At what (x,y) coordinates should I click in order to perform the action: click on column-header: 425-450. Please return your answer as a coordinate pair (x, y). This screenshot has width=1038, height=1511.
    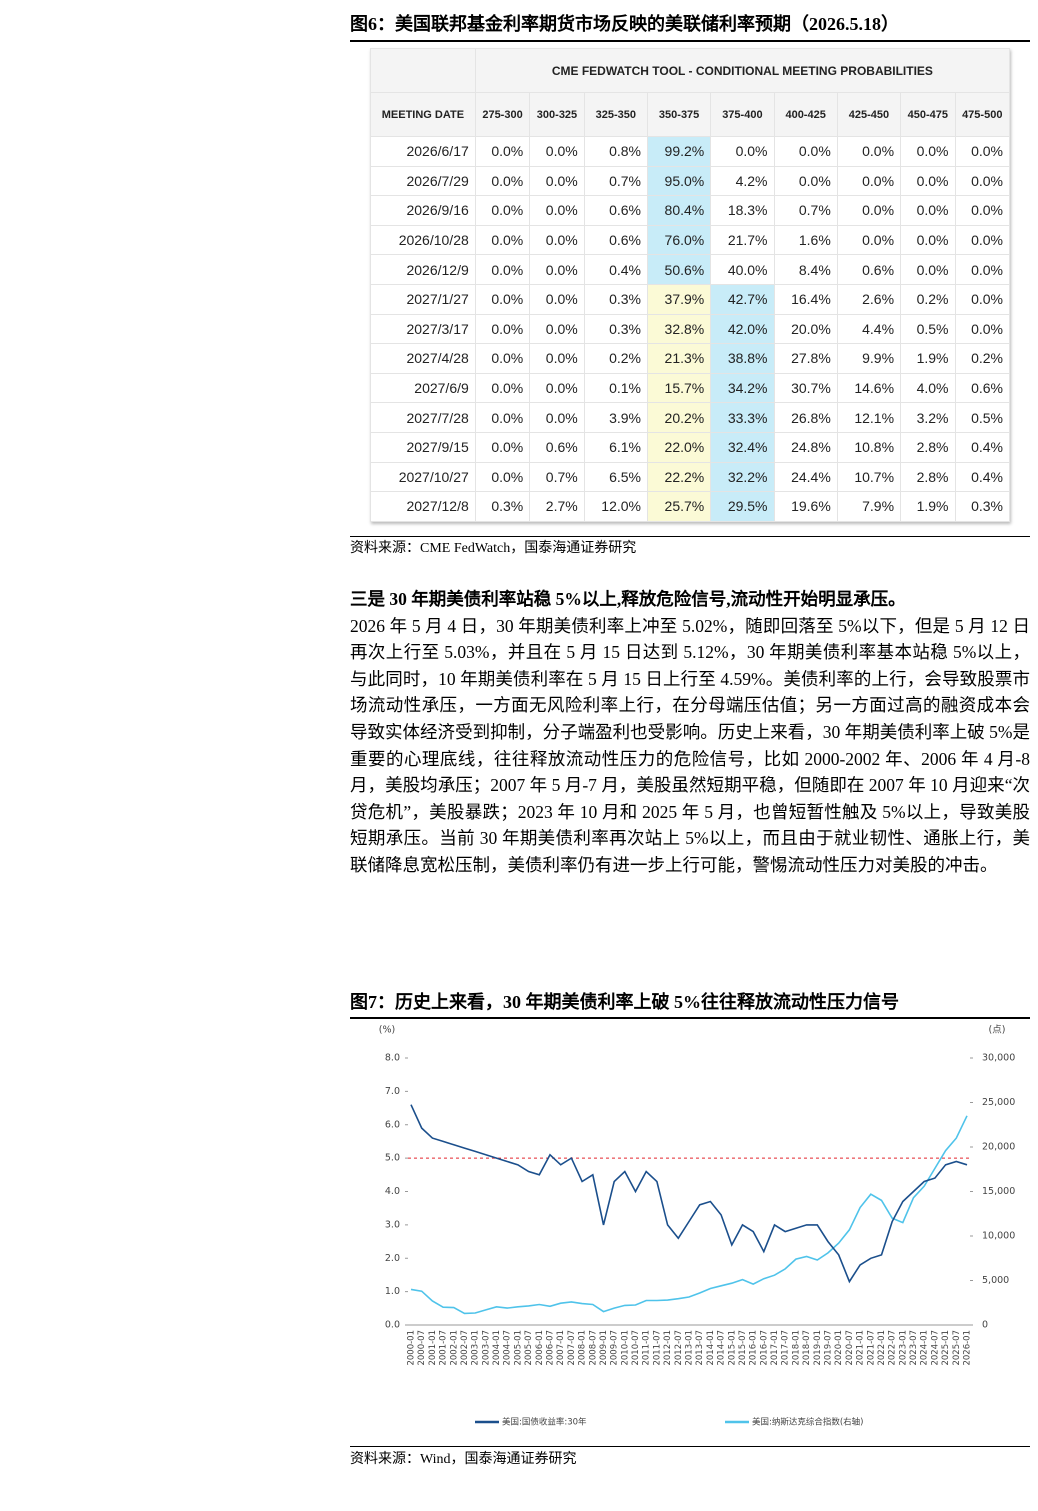
    Looking at the image, I should click on (869, 114).